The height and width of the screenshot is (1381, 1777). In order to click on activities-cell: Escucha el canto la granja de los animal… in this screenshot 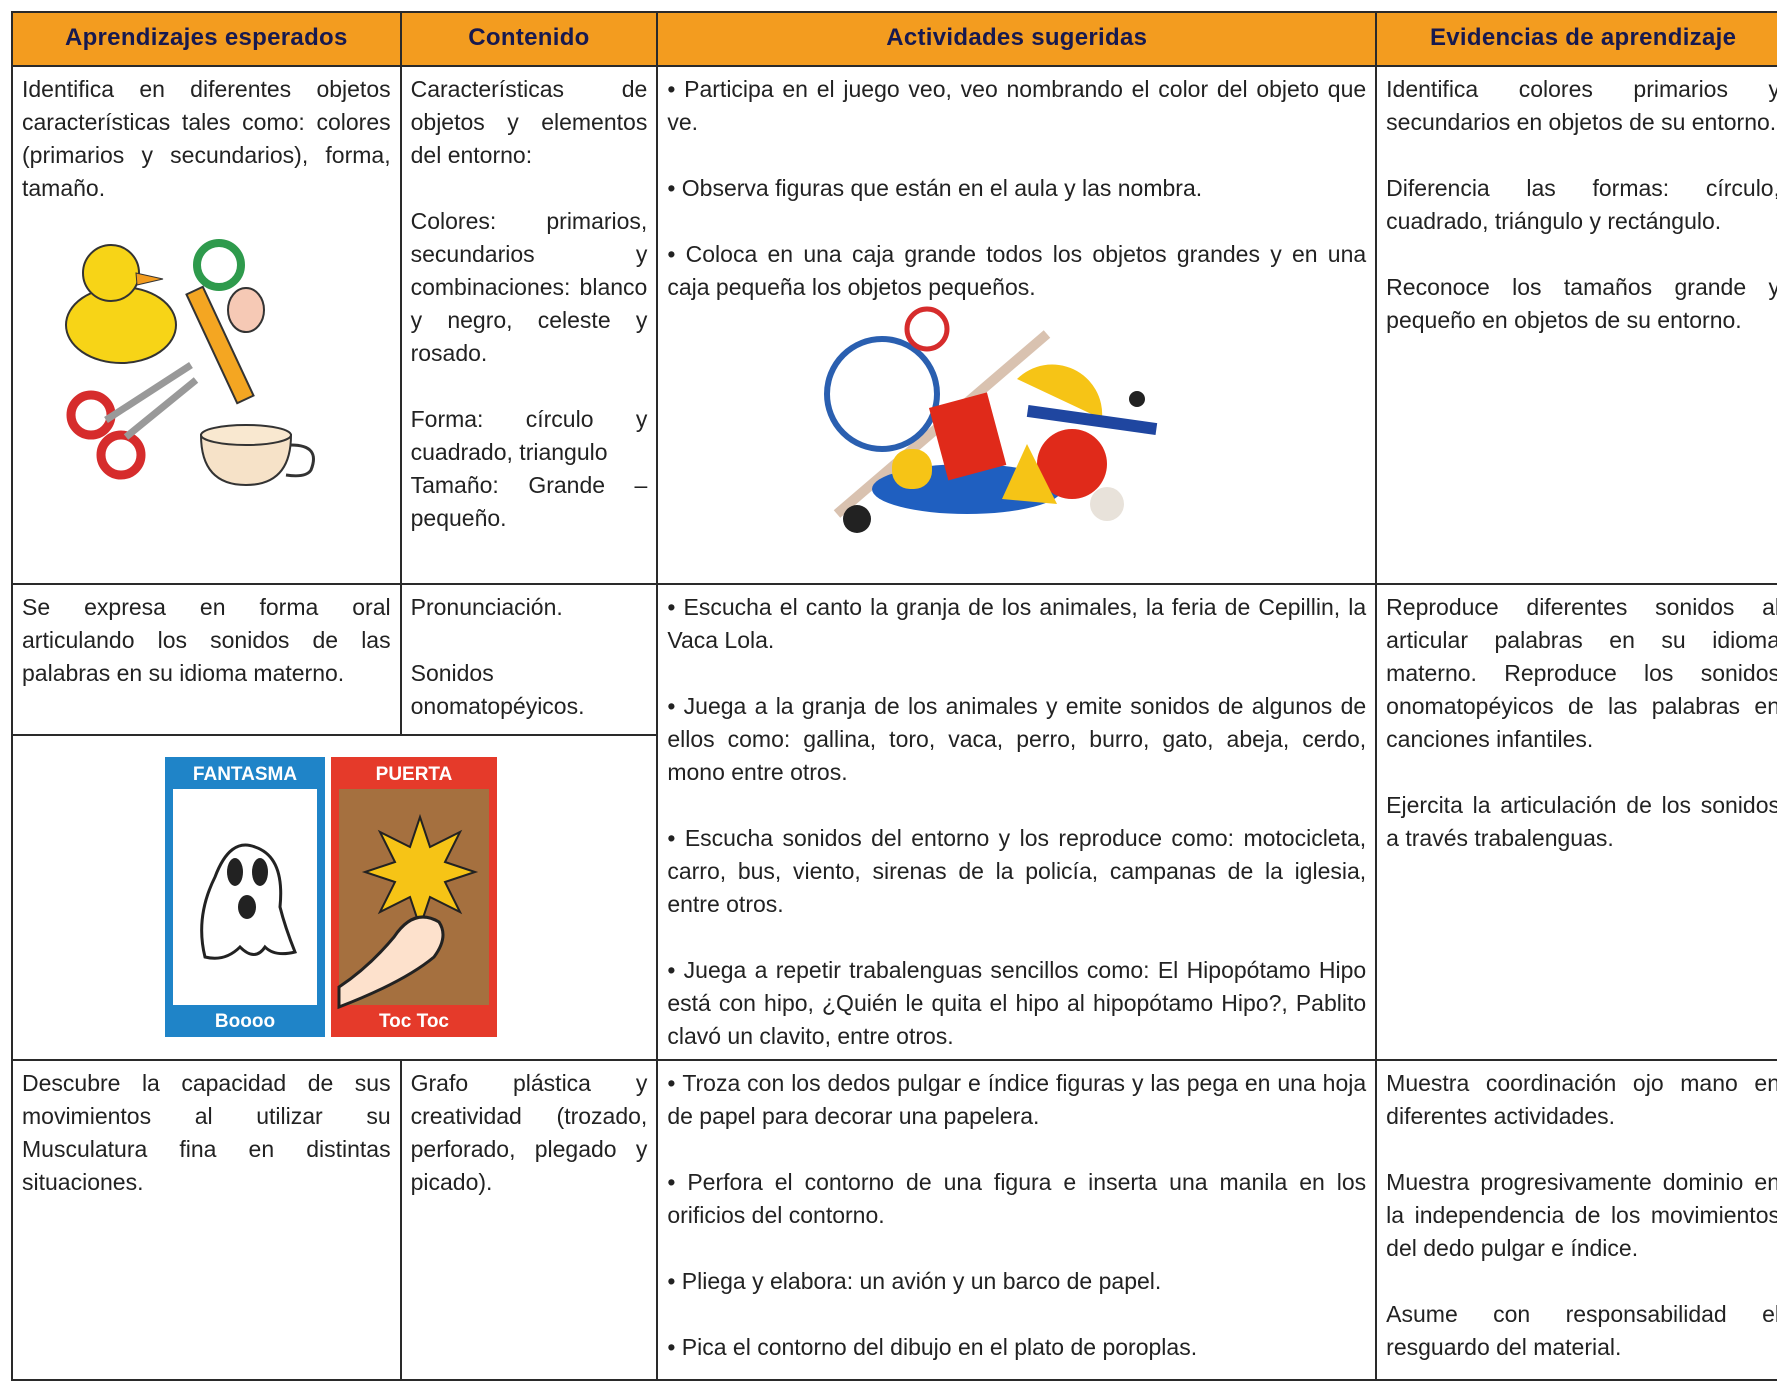, I will do `click(1017, 822)`.